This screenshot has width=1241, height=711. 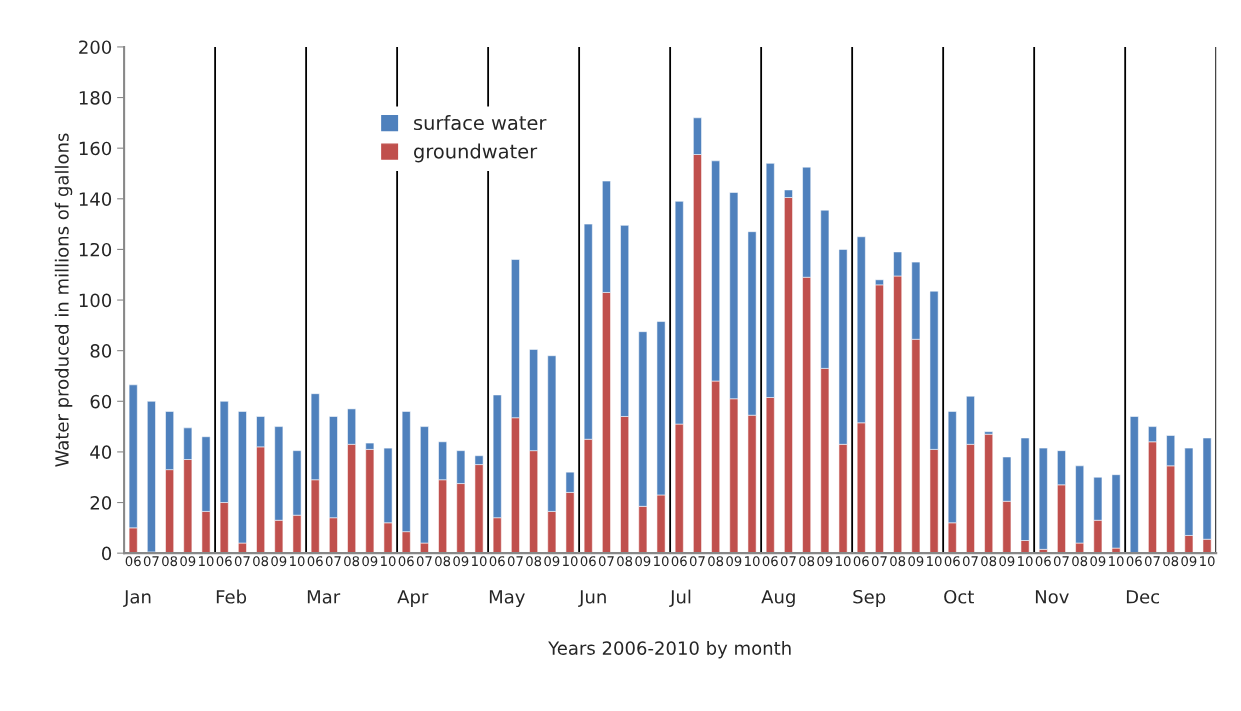 I want to click on text: Aug, so click(x=778, y=599).